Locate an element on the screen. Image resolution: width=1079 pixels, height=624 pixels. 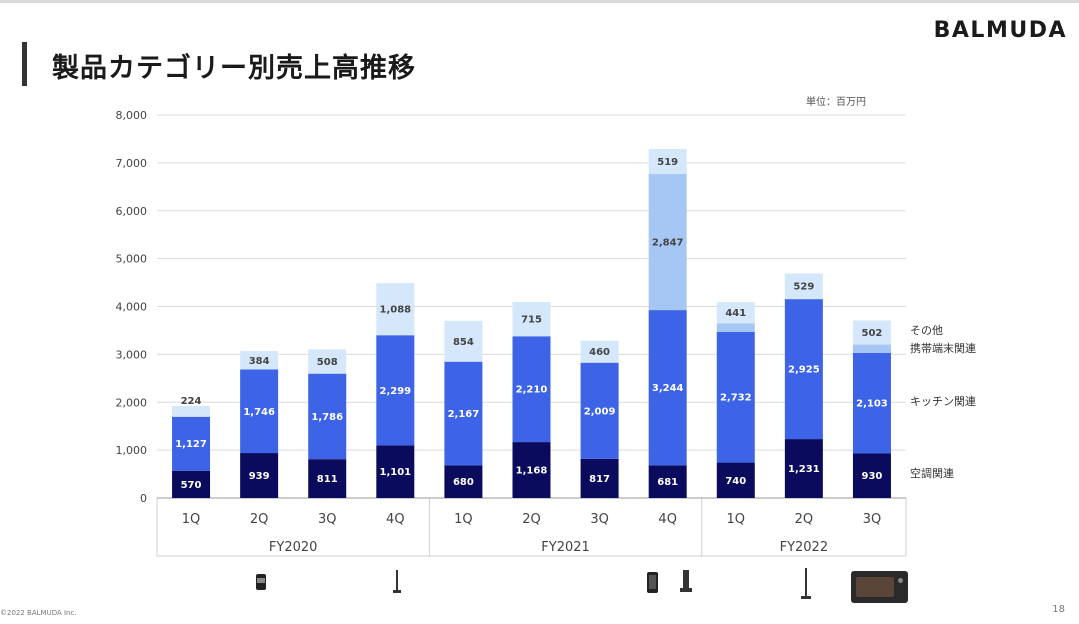
data-label: 2,847 is located at coordinates (668, 242).